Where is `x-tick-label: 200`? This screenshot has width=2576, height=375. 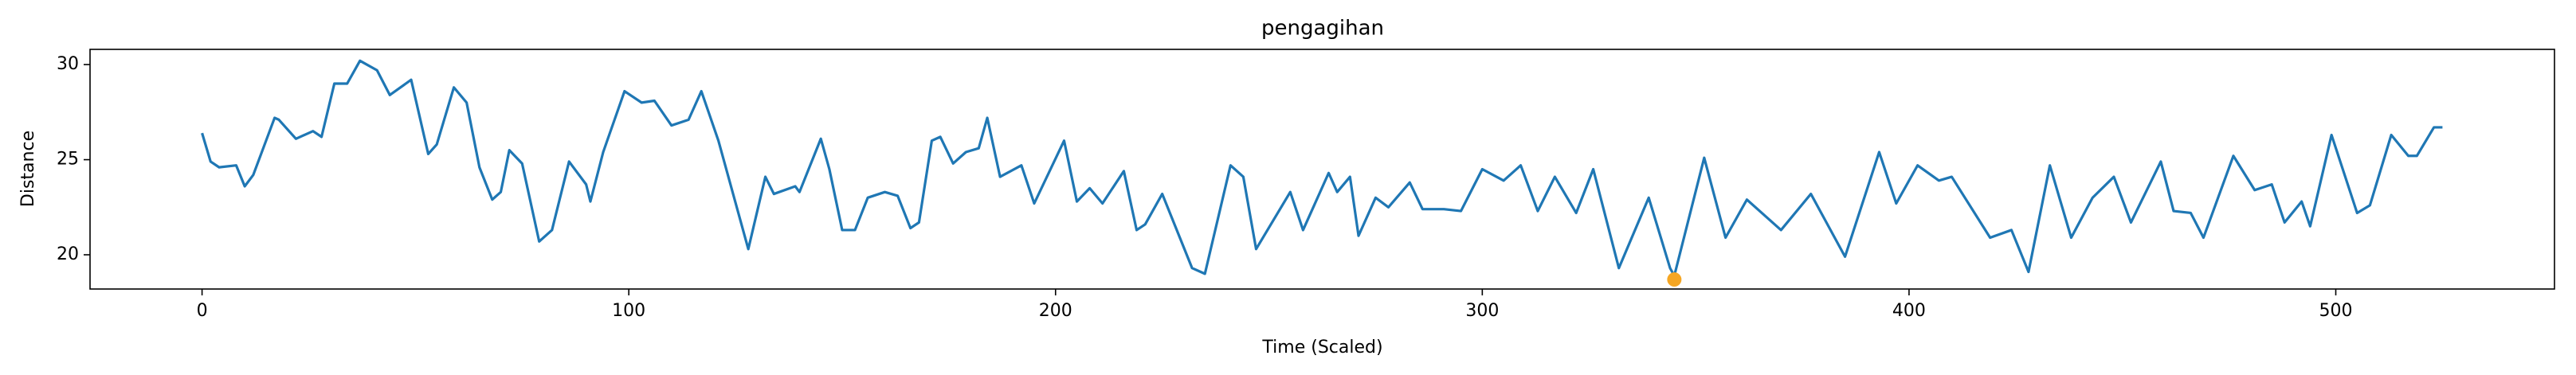 x-tick-label: 200 is located at coordinates (1055, 311).